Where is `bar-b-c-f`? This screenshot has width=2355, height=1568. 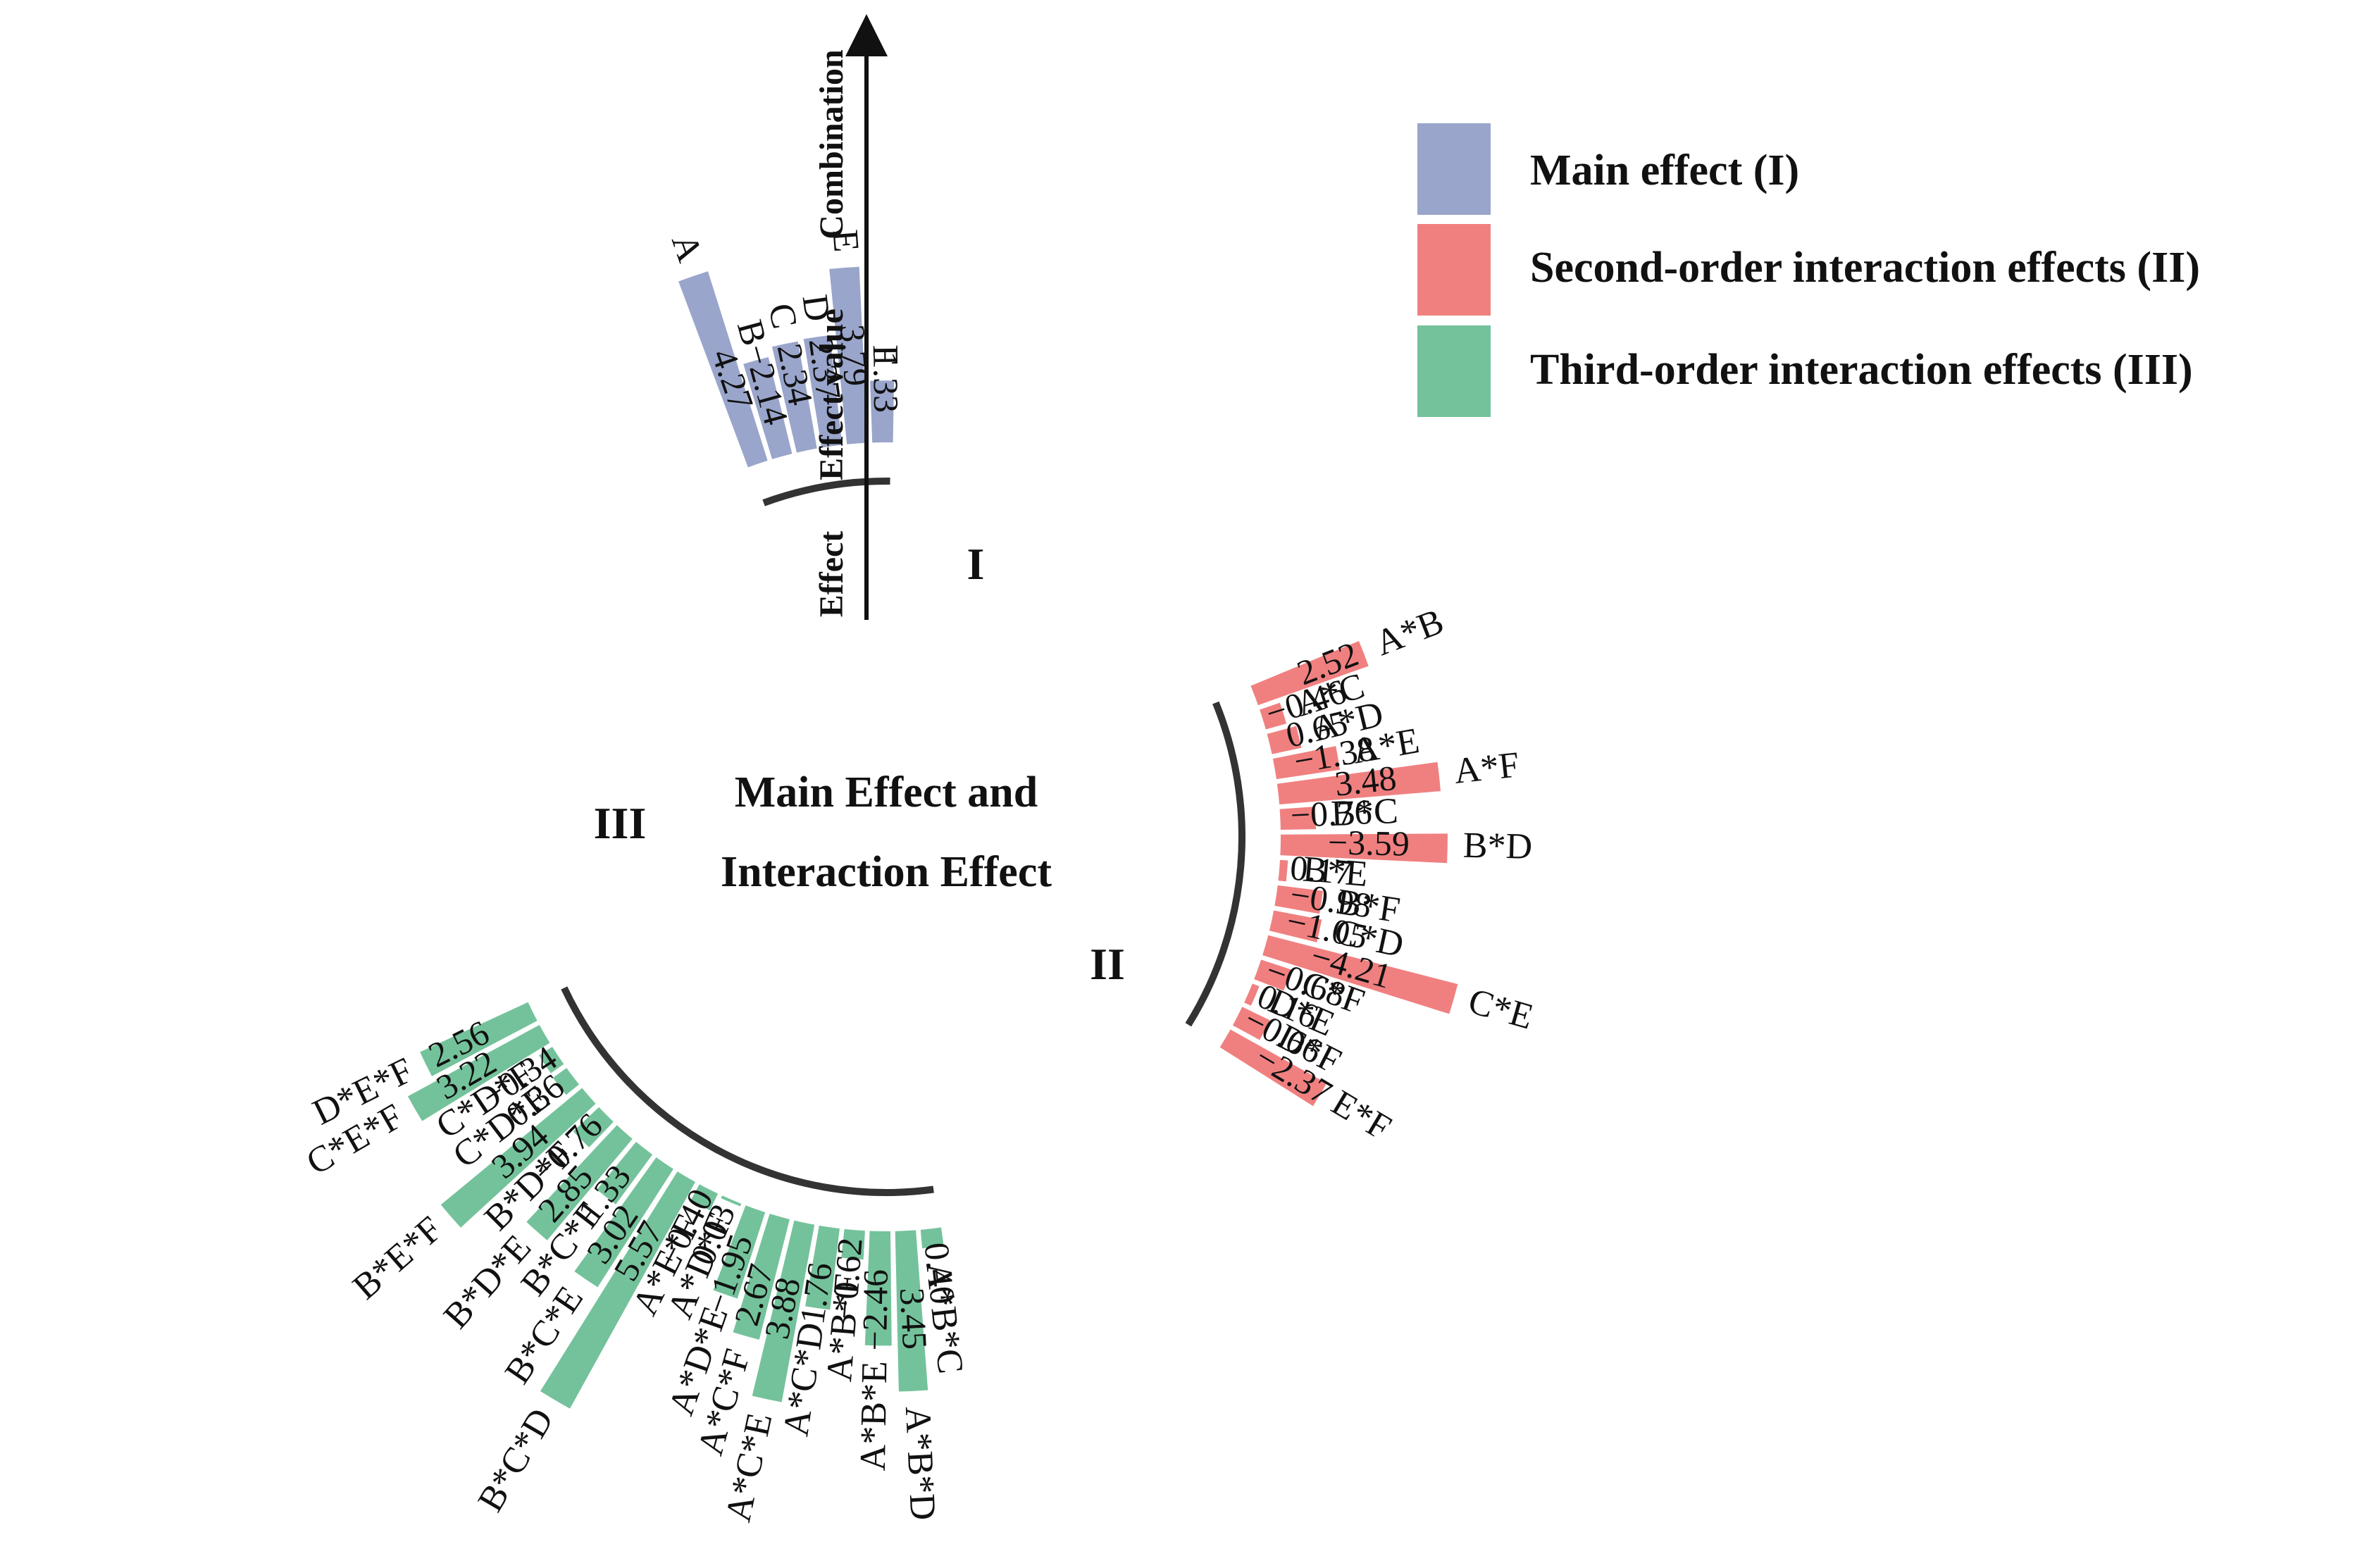
bar-b-c-f is located at coordinates (625, 1173).